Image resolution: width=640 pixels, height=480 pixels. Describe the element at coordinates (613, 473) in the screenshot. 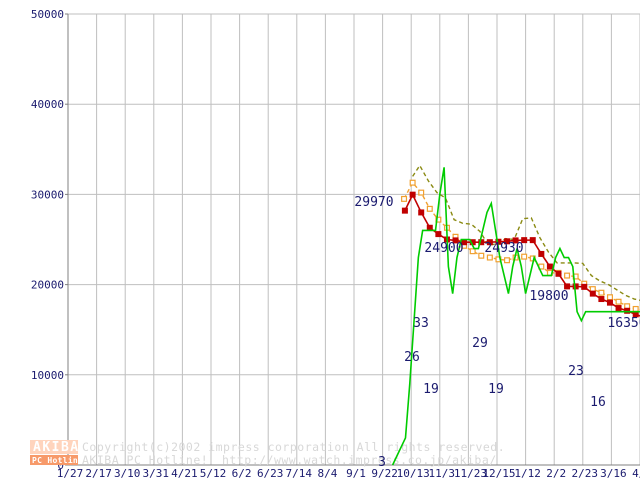

I see `x-axis-tick-label: 3/16` at that location.